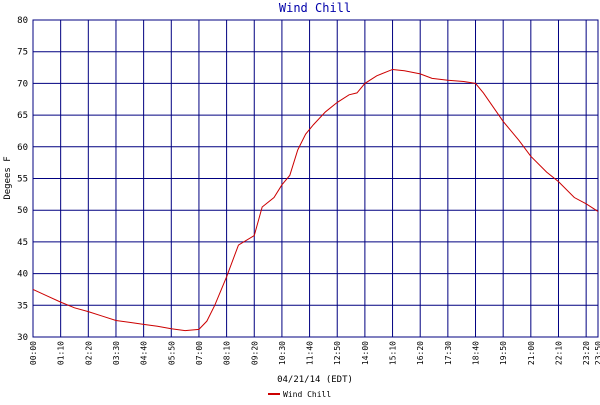 This screenshot has width=600, height=405. Describe the element at coordinates (22, 148) in the screenshot. I see `y-tick-label: 60` at that location.